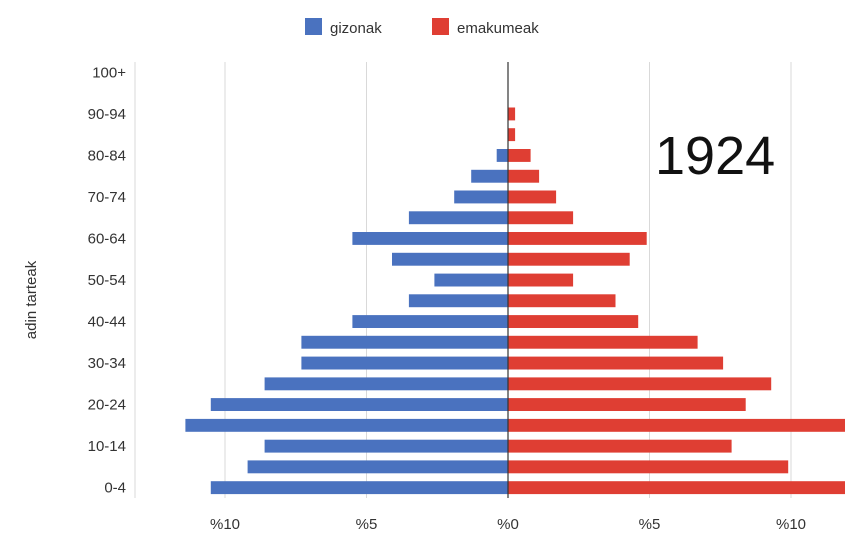 Image resolution: width=845 pixels, height=534 pixels. Describe the element at coordinates (107, 446) in the screenshot. I see `y-tick-label: 10-14` at that location.